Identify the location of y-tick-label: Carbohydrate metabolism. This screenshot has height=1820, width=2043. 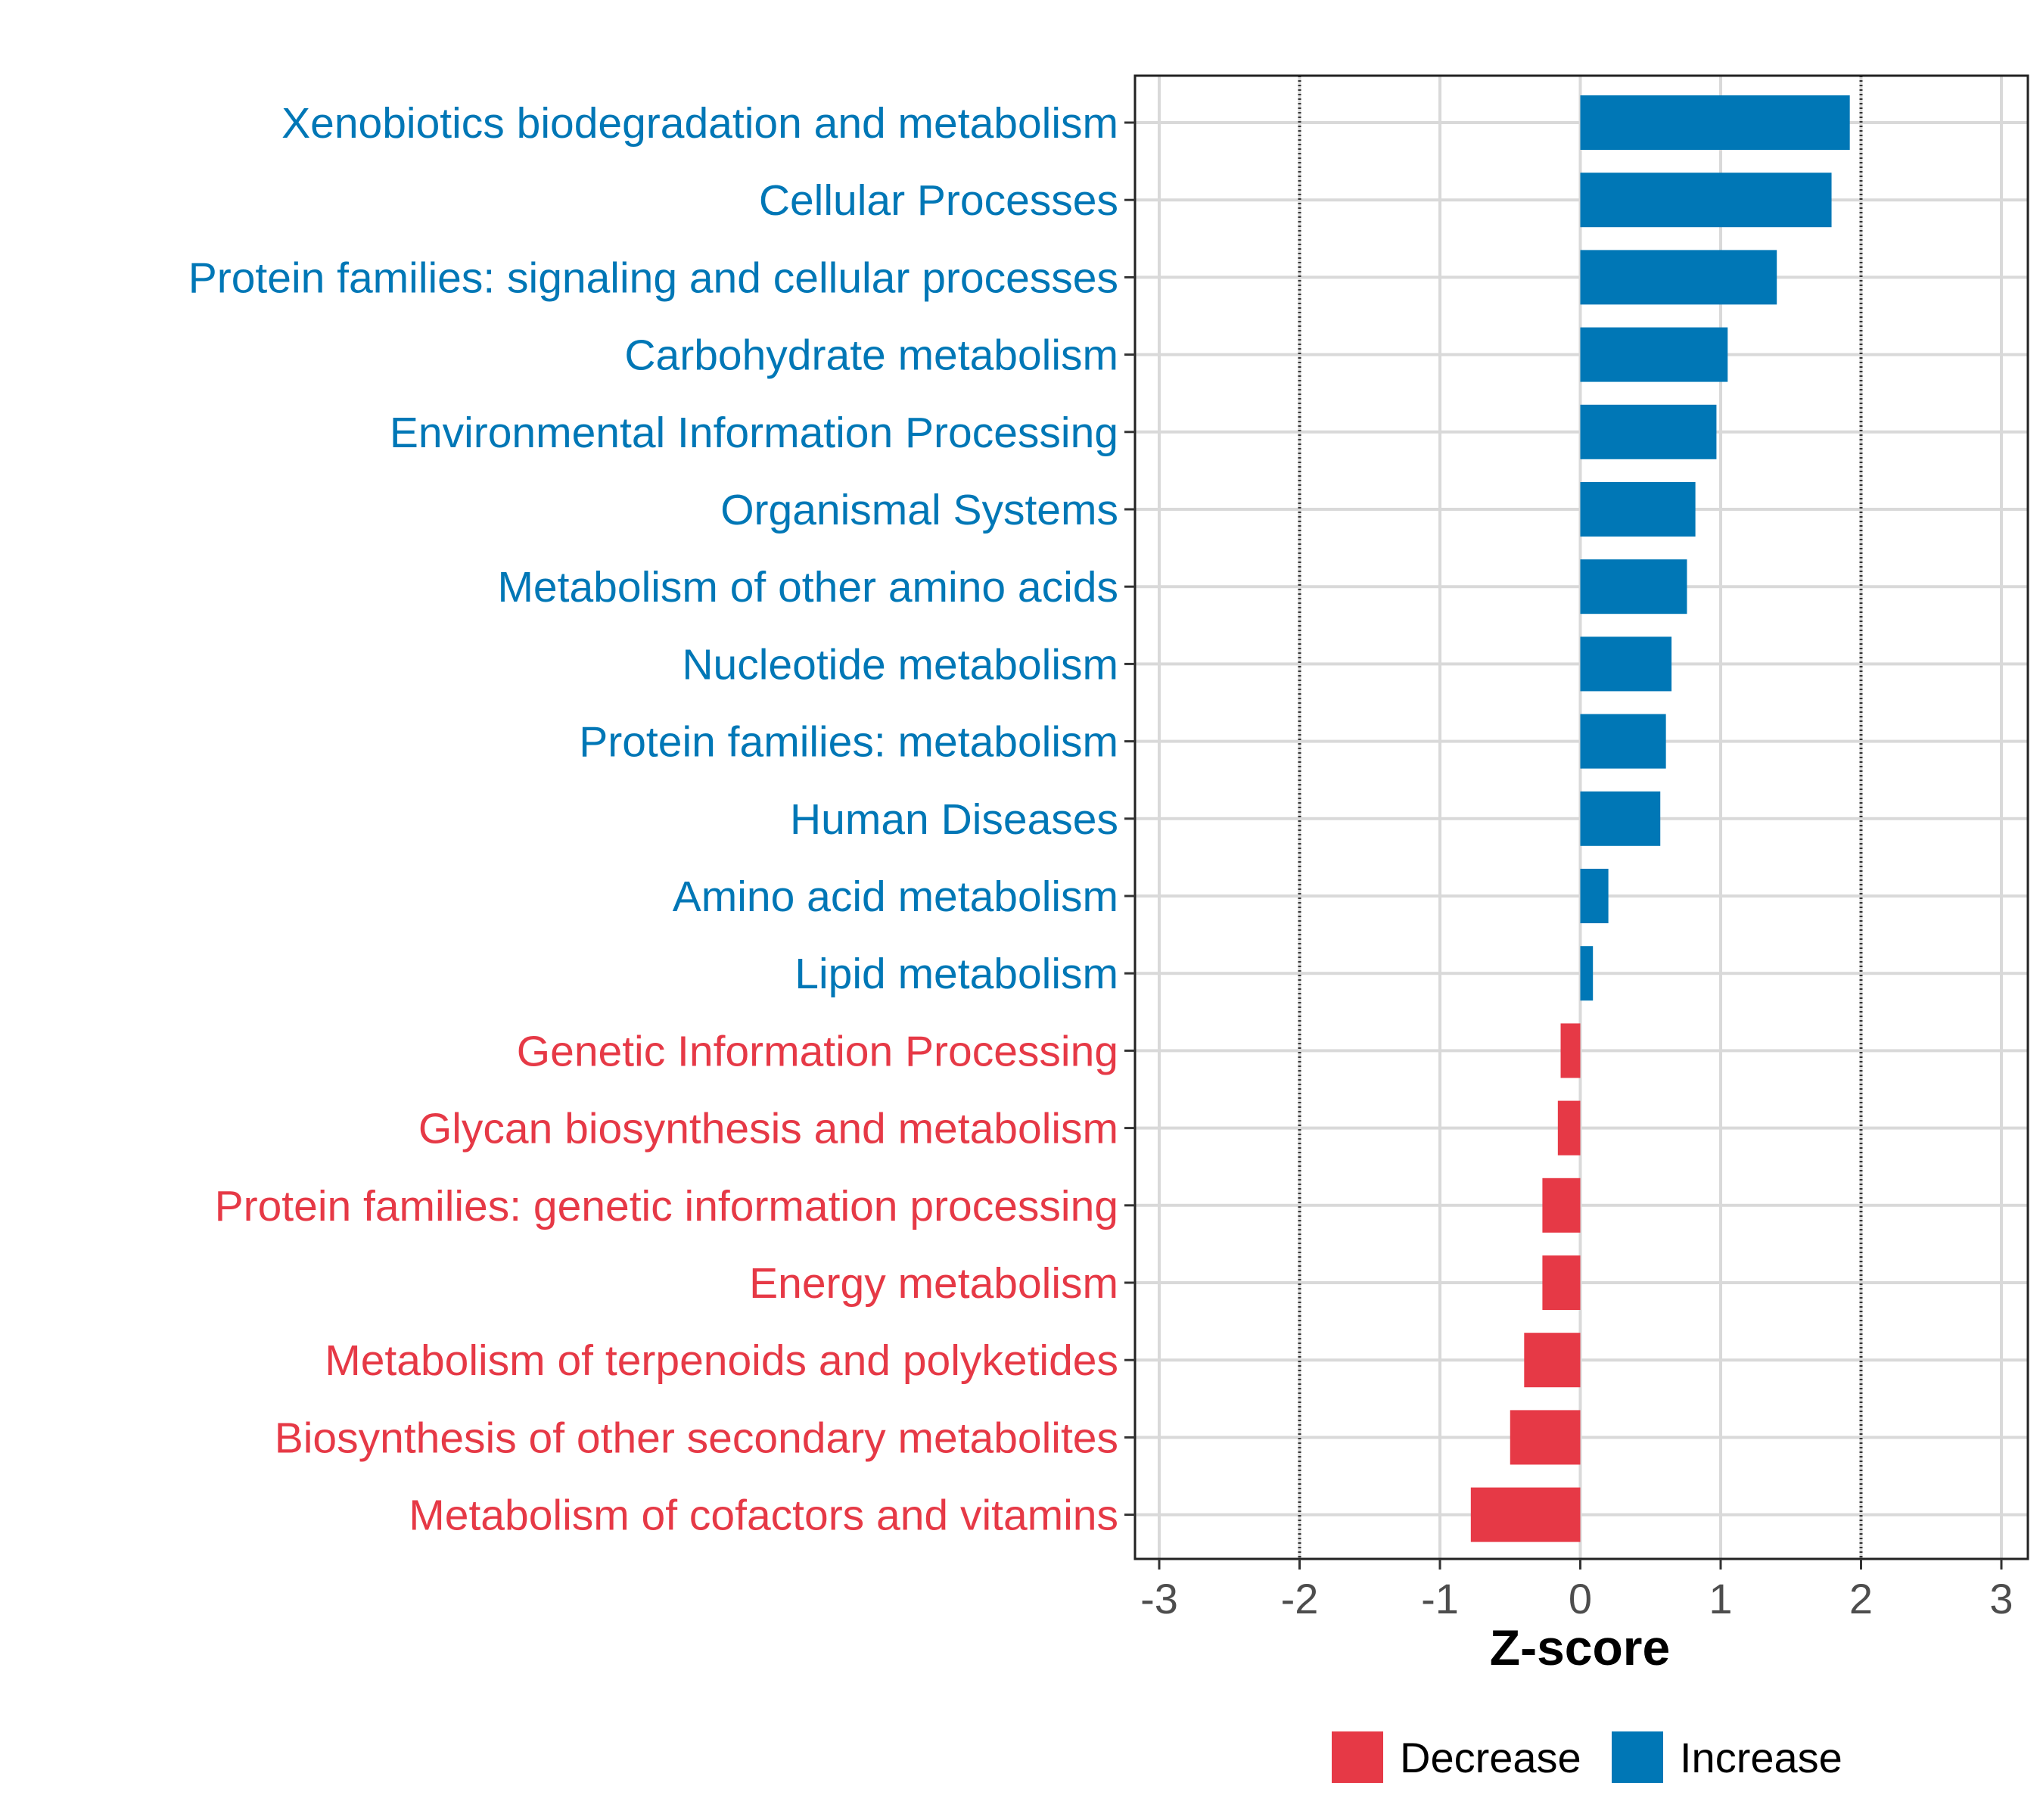
(871, 355).